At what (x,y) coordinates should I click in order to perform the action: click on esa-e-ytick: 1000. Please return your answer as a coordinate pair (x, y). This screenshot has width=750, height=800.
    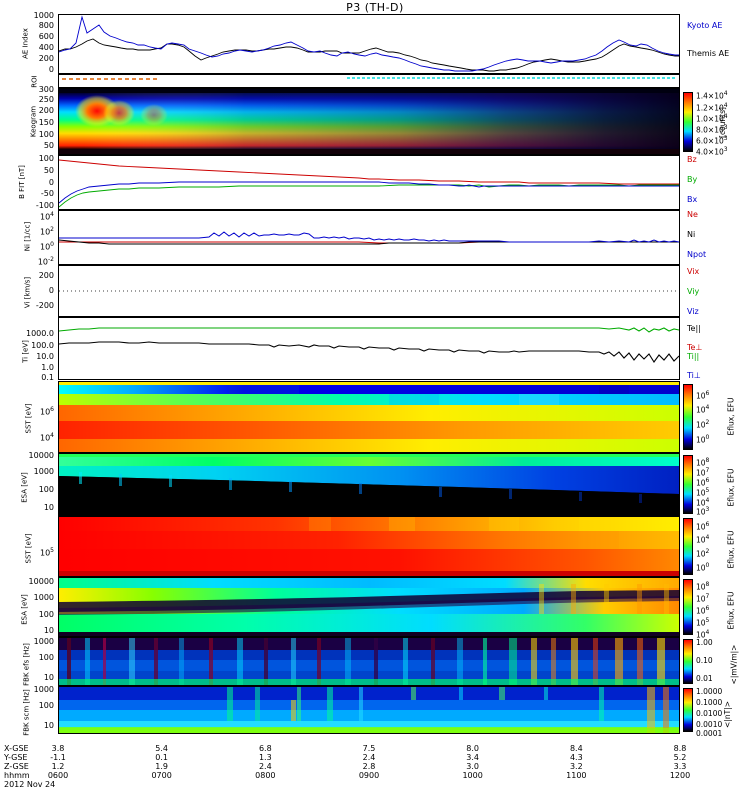
    Looking at the image, I should click on (43, 471).